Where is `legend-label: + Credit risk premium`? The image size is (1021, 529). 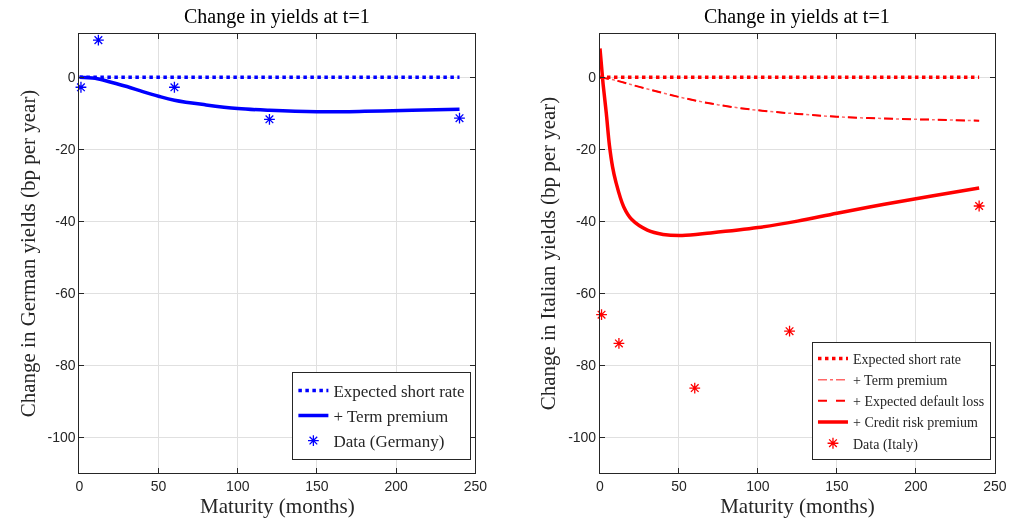 legend-label: + Credit risk premium is located at coordinates (915, 423).